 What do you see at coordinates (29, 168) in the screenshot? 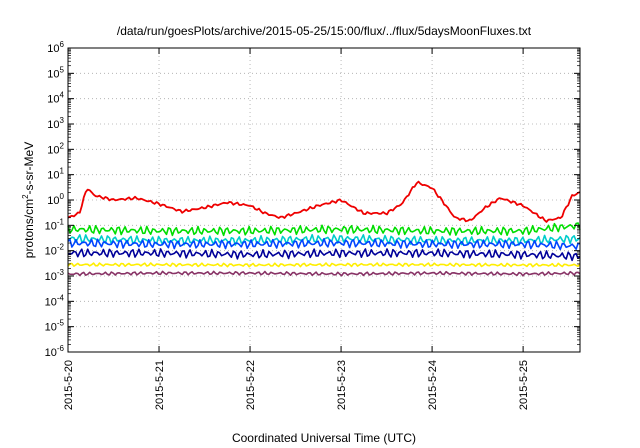
I see `y-axis-label-rest: -s-sr-MeV` at bounding box center [29, 168].